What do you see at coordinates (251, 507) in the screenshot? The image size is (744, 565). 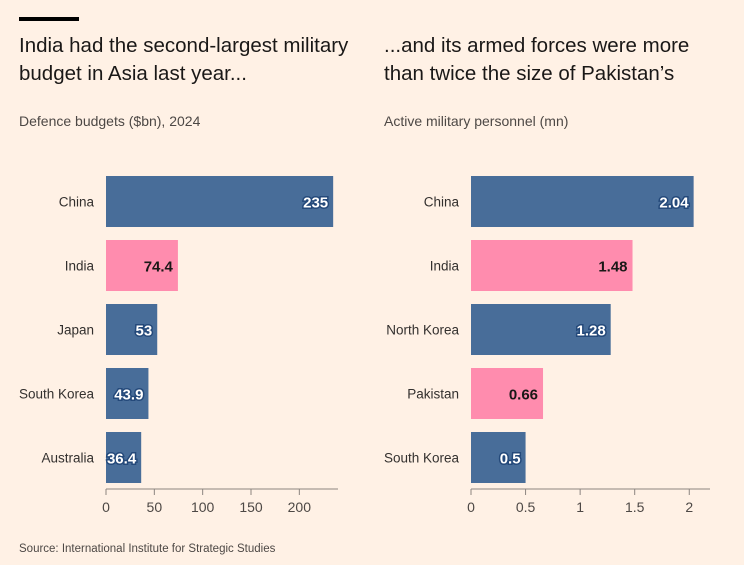 I see `x-tick-label: 150` at bounding box center [251, 507].